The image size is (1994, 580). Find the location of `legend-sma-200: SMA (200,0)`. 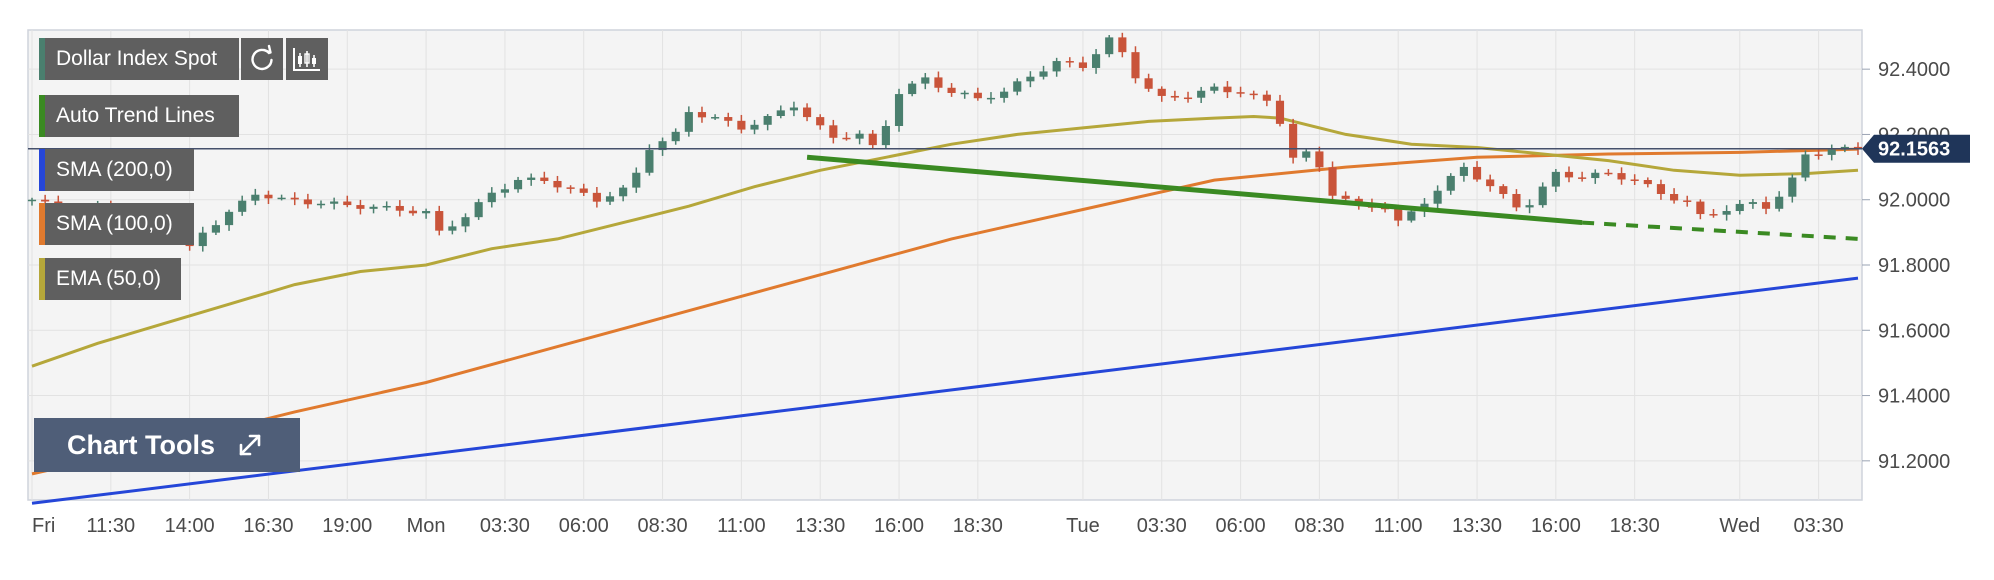

legend-sma-200: SMA (200,0) is located at coordinates (116, 170).